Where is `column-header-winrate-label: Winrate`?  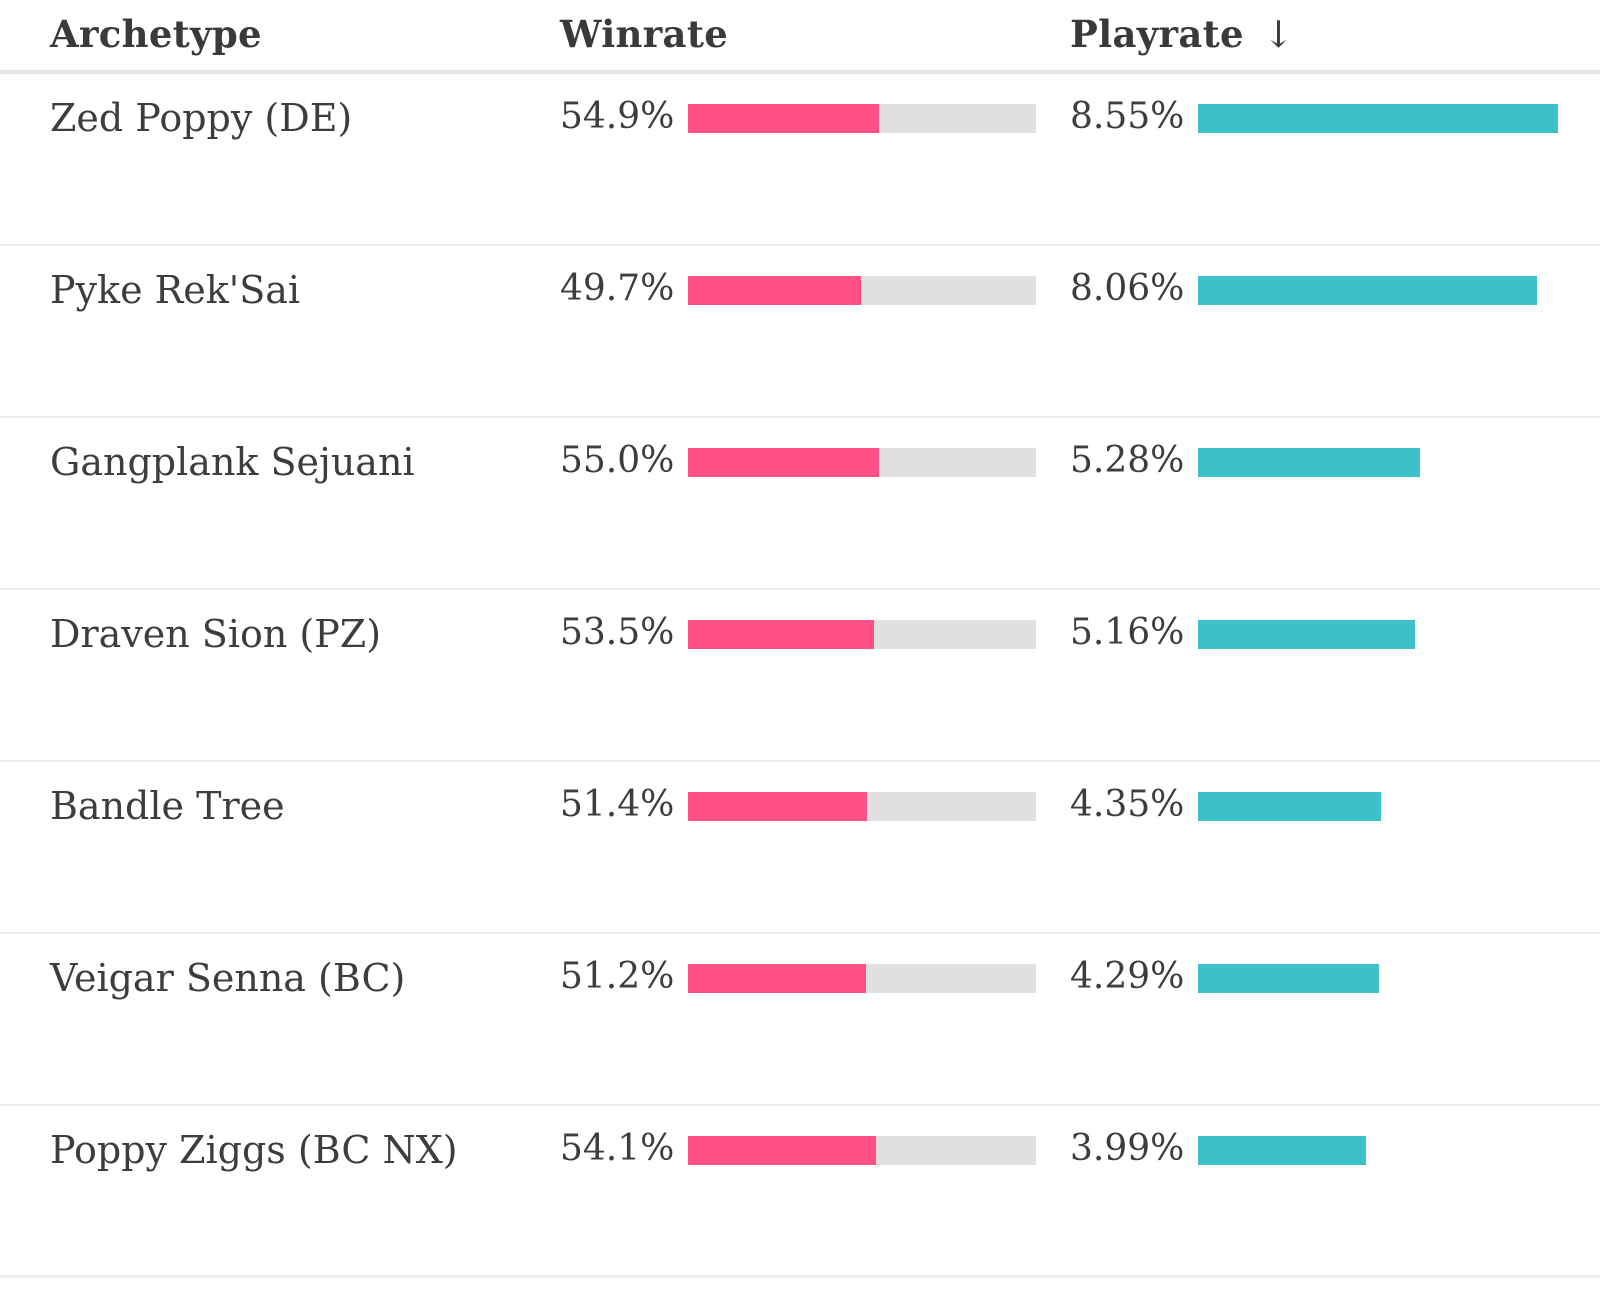
column-header-winrate-label: Winrate is located at coordinates (644, 34).